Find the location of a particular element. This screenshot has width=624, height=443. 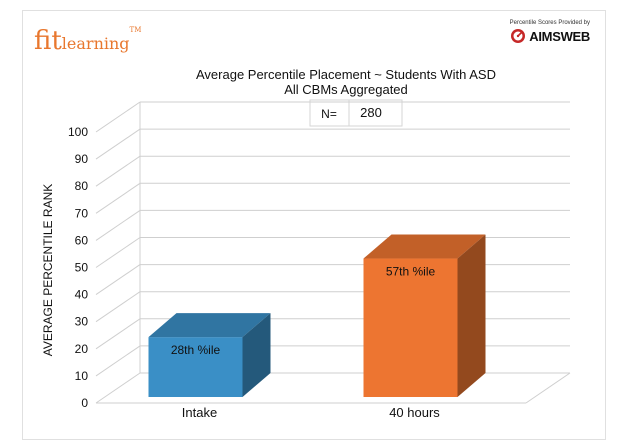

y-tick-labels: 0 10 20 30 40 50 60 70 80 90 100 is located at coordinates (78, 267).